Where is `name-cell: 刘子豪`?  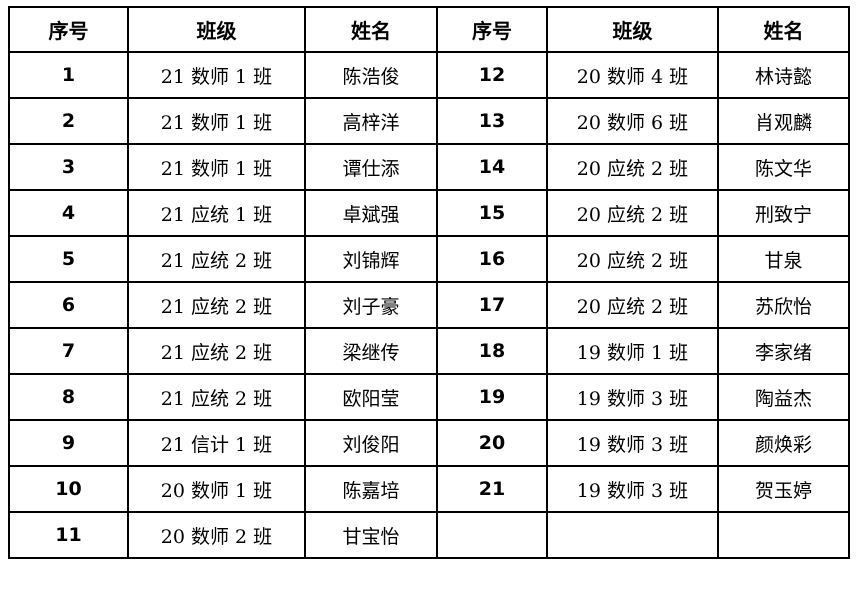
name-cell: 刘子豪 is located at coordinates (371, 305).